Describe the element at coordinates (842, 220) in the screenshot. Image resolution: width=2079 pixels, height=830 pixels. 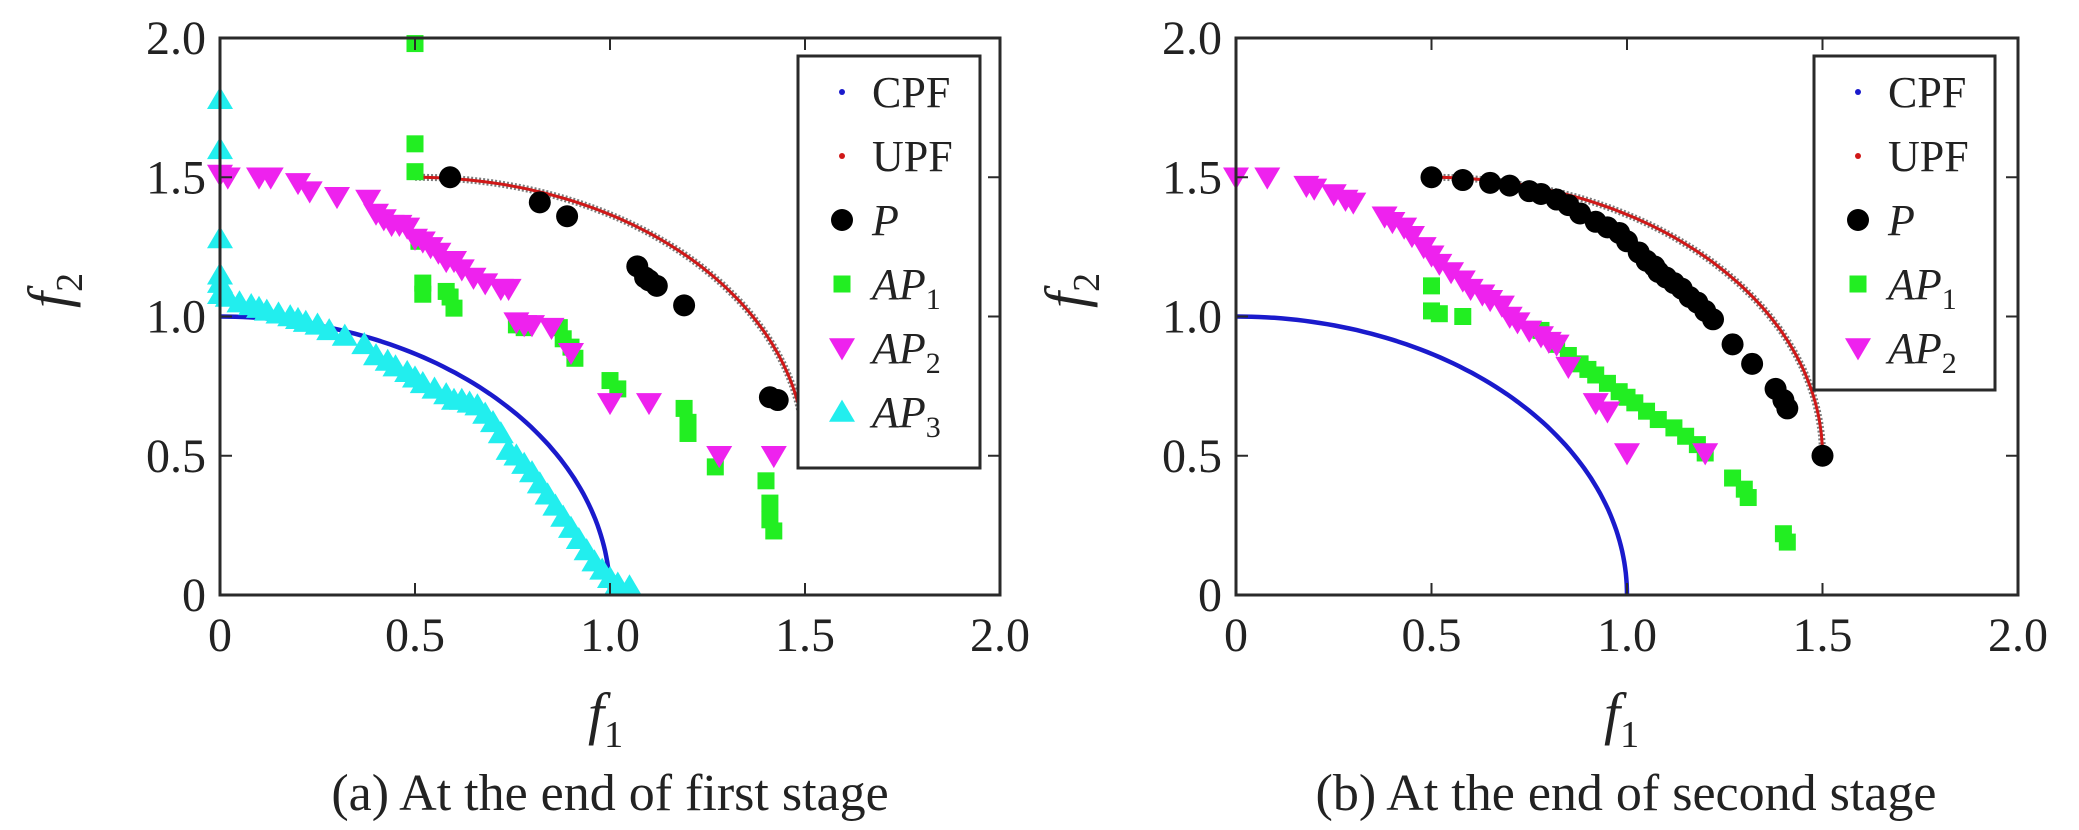
I see `panel-a-legend-p-marker` at that location.